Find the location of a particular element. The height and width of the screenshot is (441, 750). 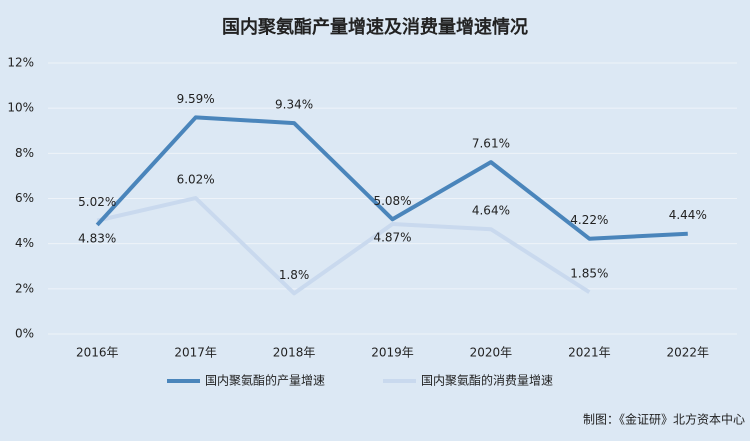

data-label: 4.22% is located at coordinates (589, 220).